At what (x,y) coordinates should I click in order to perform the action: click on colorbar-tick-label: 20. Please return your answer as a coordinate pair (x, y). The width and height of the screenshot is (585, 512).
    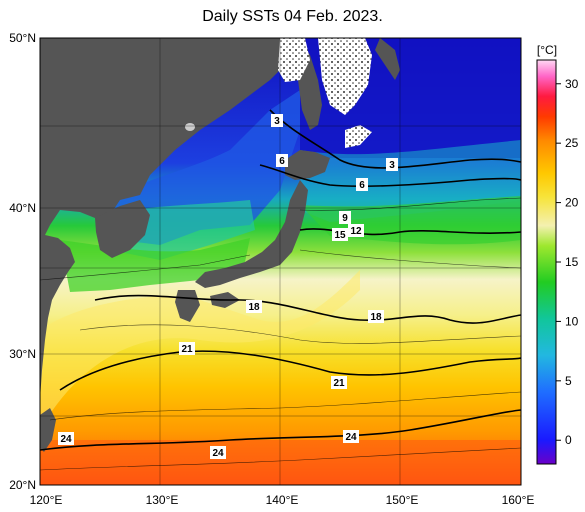
    Looking at the image, I should click on (572, 203).